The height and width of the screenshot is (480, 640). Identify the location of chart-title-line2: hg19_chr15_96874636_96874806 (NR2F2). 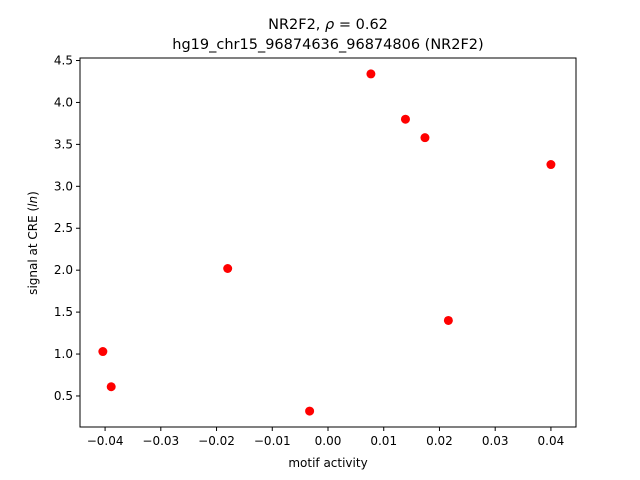
(327, 45).